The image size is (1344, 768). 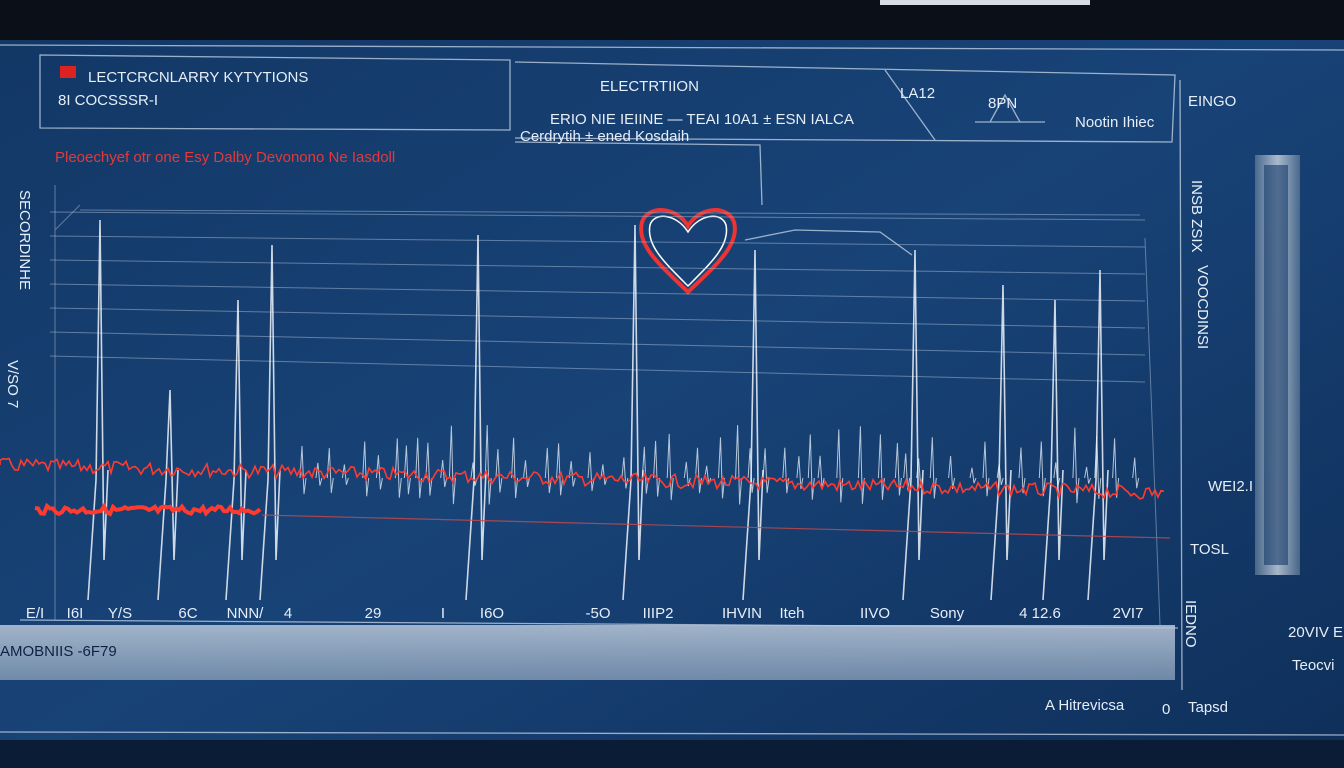 I want to click on axis-label: Sony, so click(x=947, y=613).